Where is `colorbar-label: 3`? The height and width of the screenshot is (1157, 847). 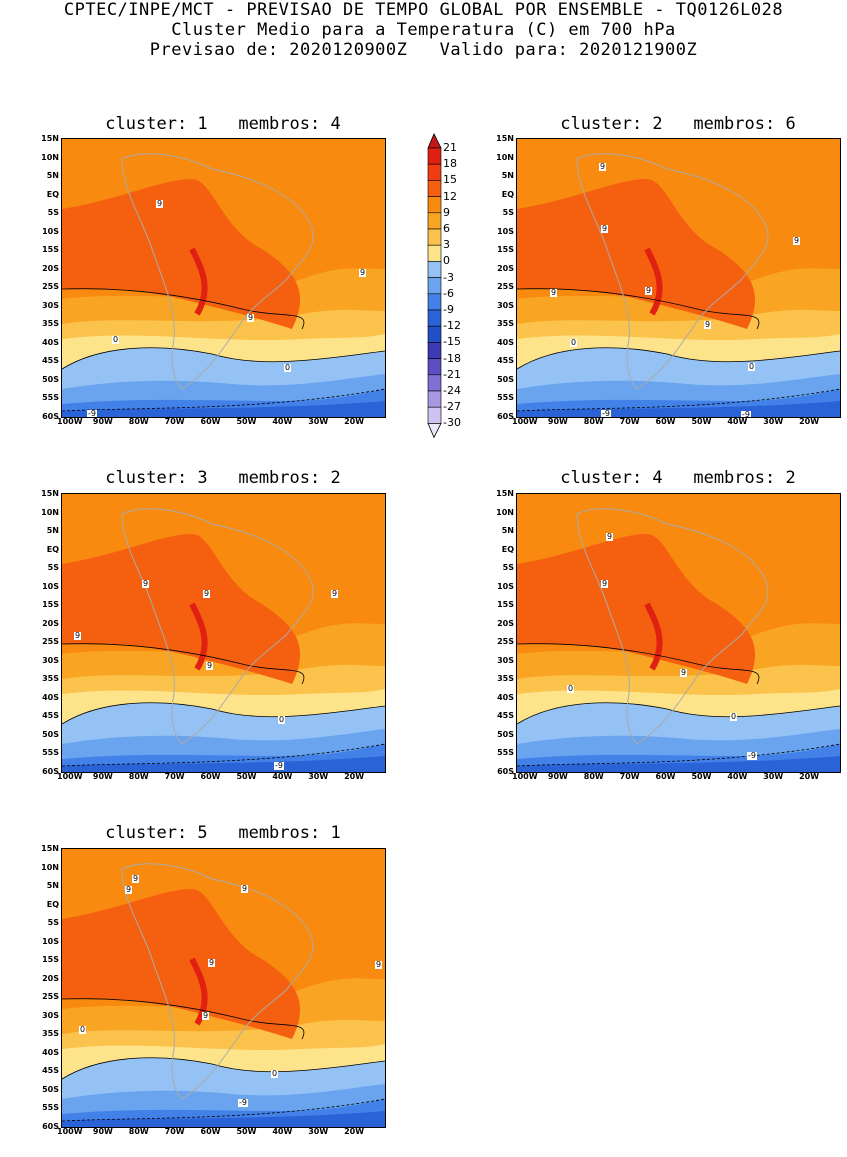
colorbar-label: 3 is located at coordinates (446, 245).